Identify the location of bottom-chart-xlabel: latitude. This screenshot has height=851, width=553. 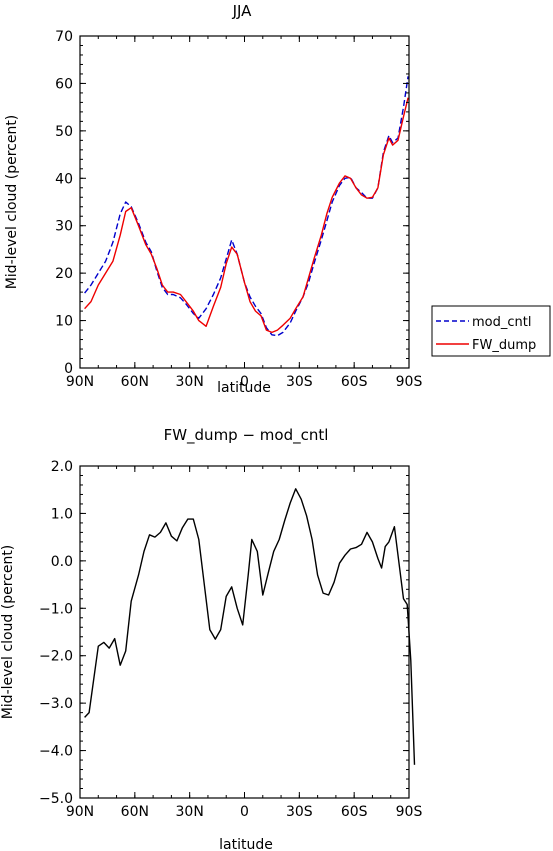
(246, 844).